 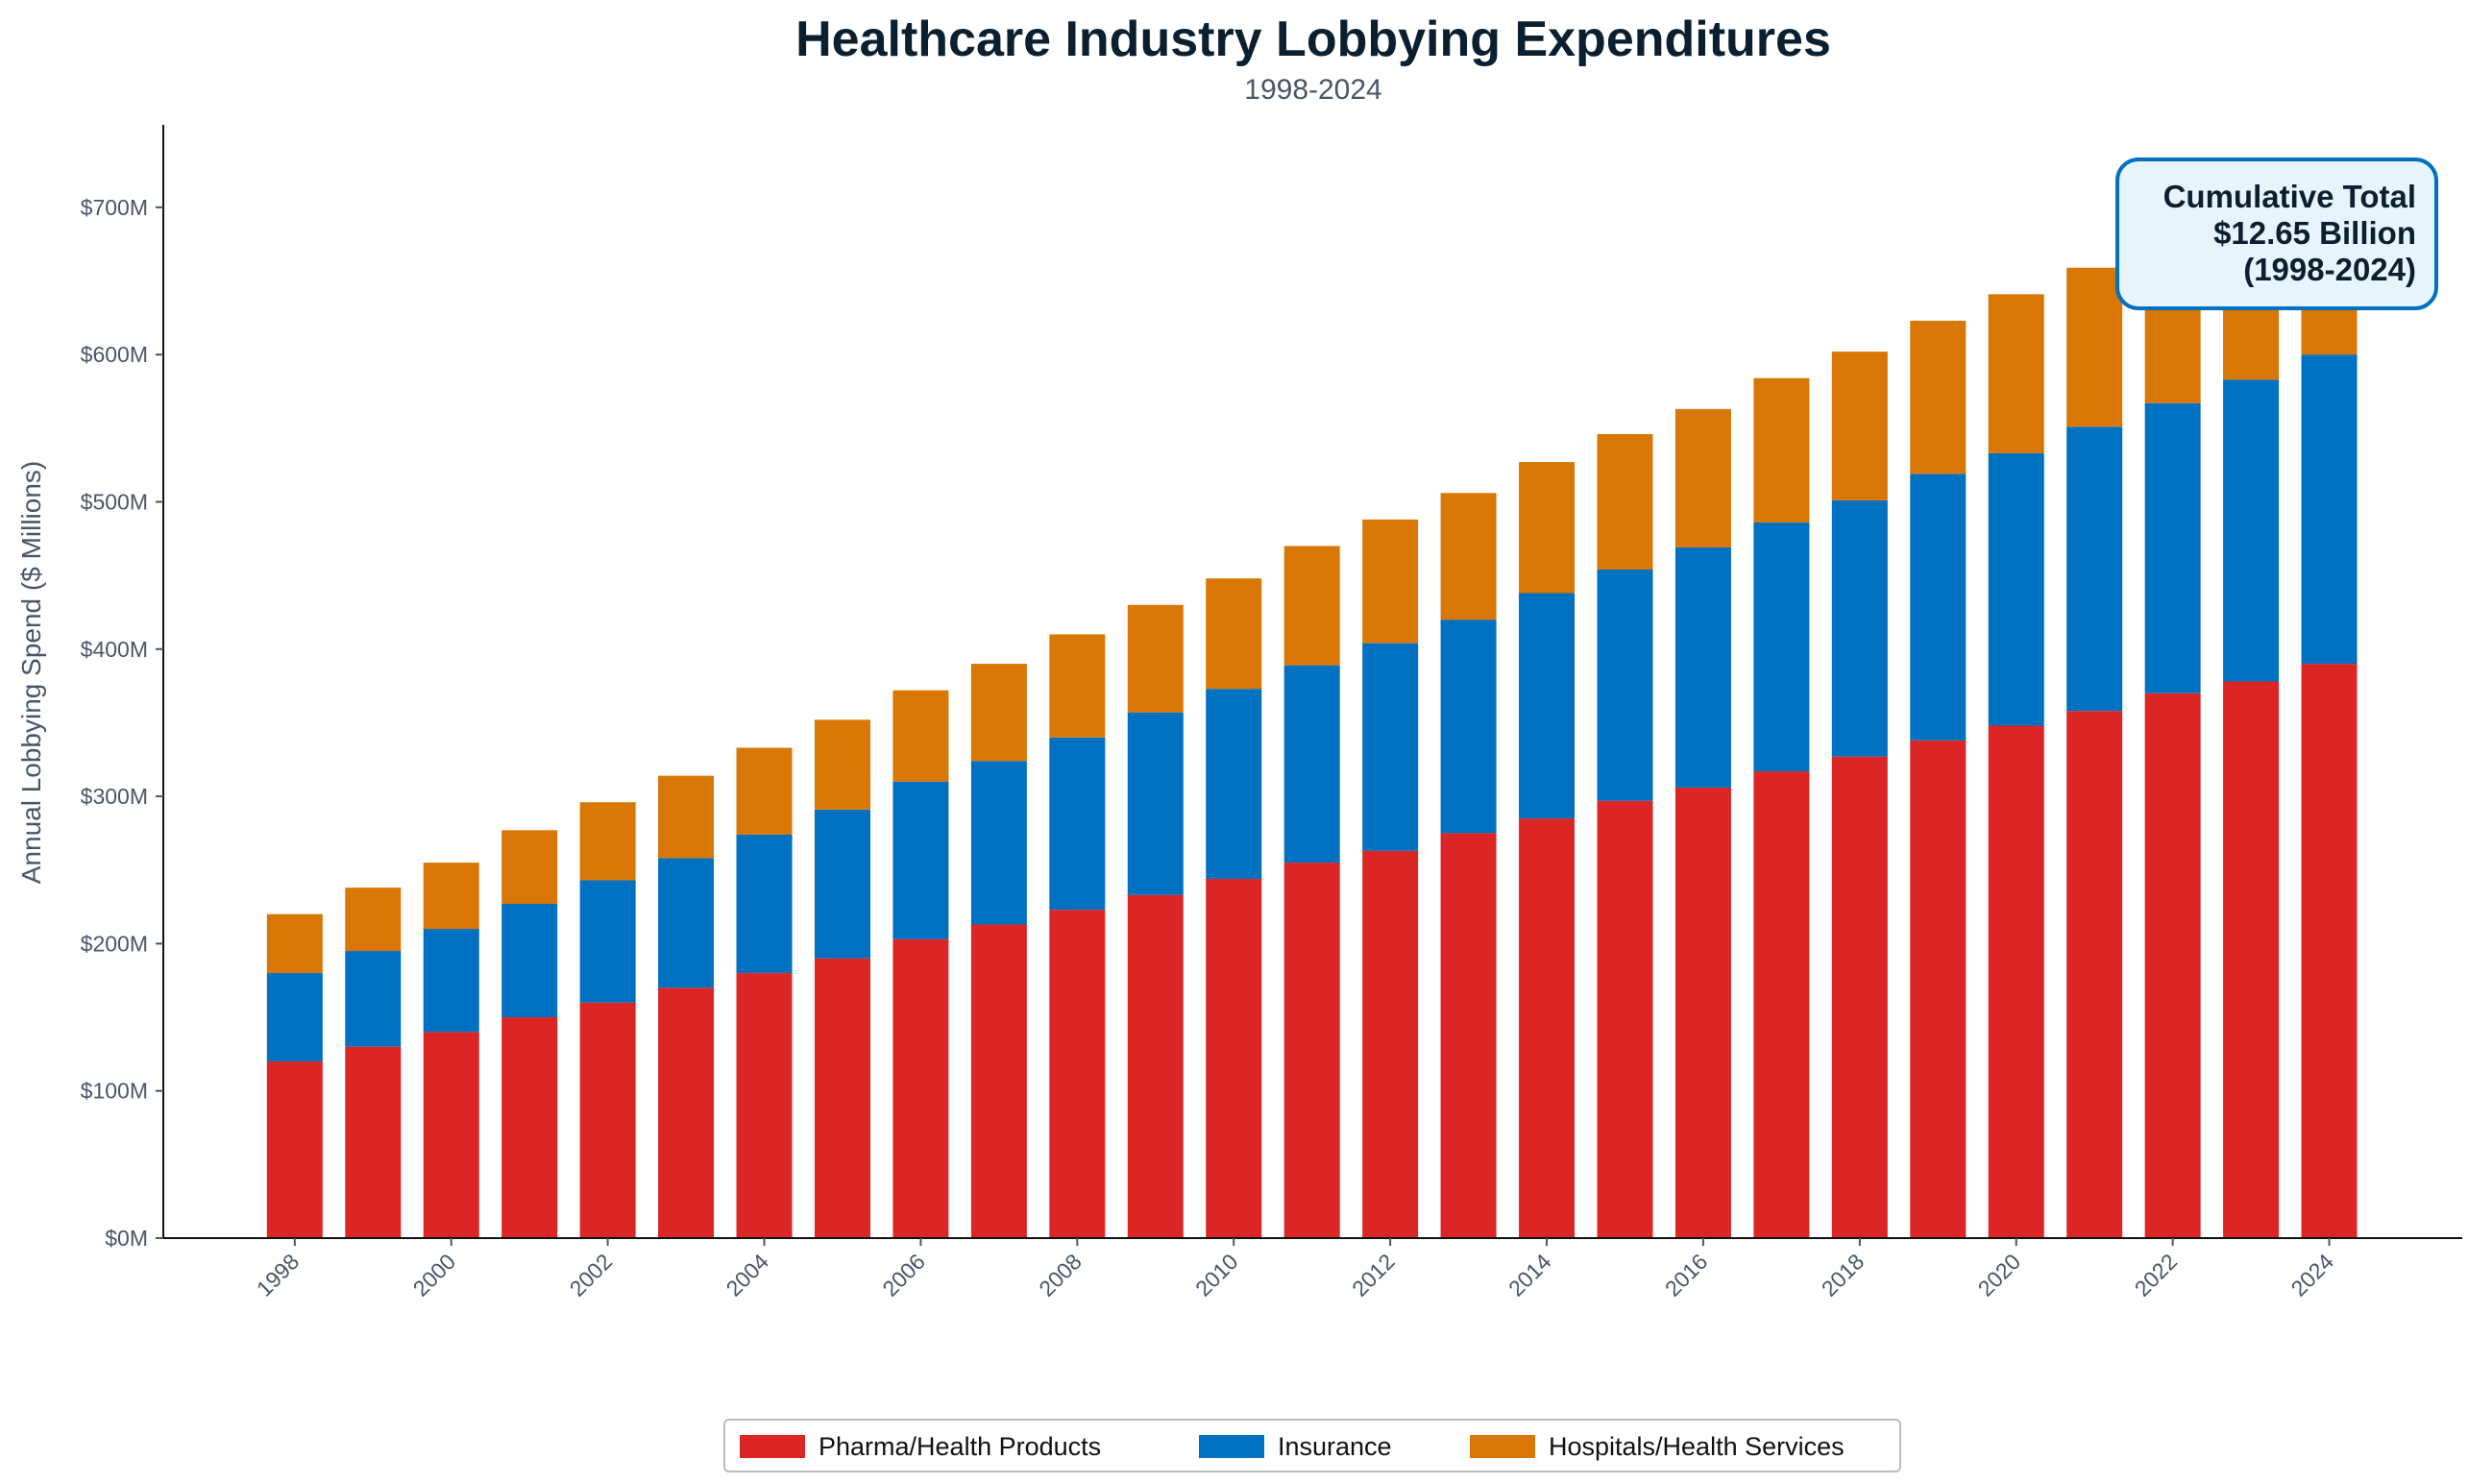 I want to click on bar-hospitals-2010, so click(x=1234, y=634).